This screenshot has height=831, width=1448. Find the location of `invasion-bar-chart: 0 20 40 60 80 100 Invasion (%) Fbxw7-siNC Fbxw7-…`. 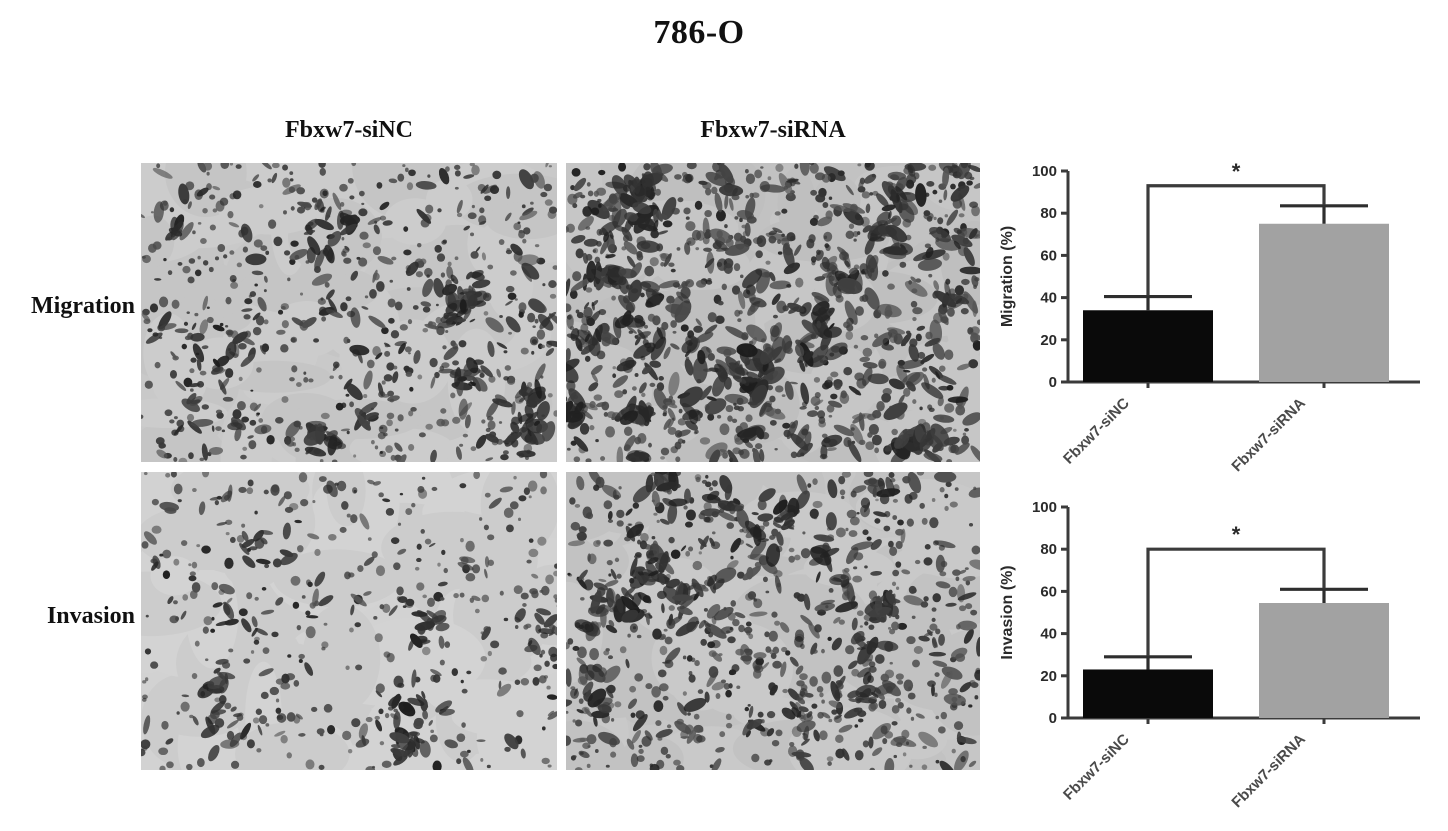

invasion-bar-chart: 0 20 40 60 80 100 Invasion (%) Fbxw7-siNC Fbxw7-… is located at coordinates (1215, 651).